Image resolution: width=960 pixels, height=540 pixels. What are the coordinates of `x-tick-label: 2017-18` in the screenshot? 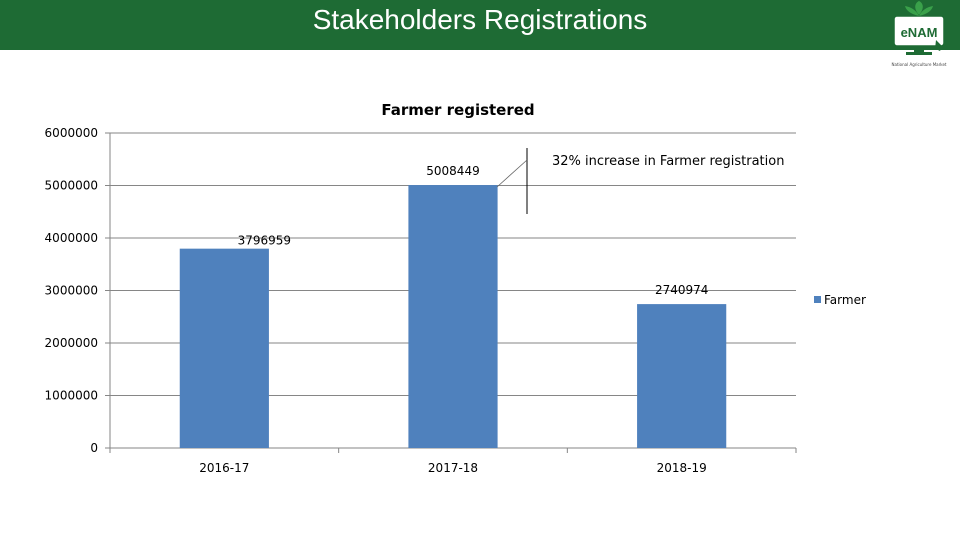 It's located at (453, 468).